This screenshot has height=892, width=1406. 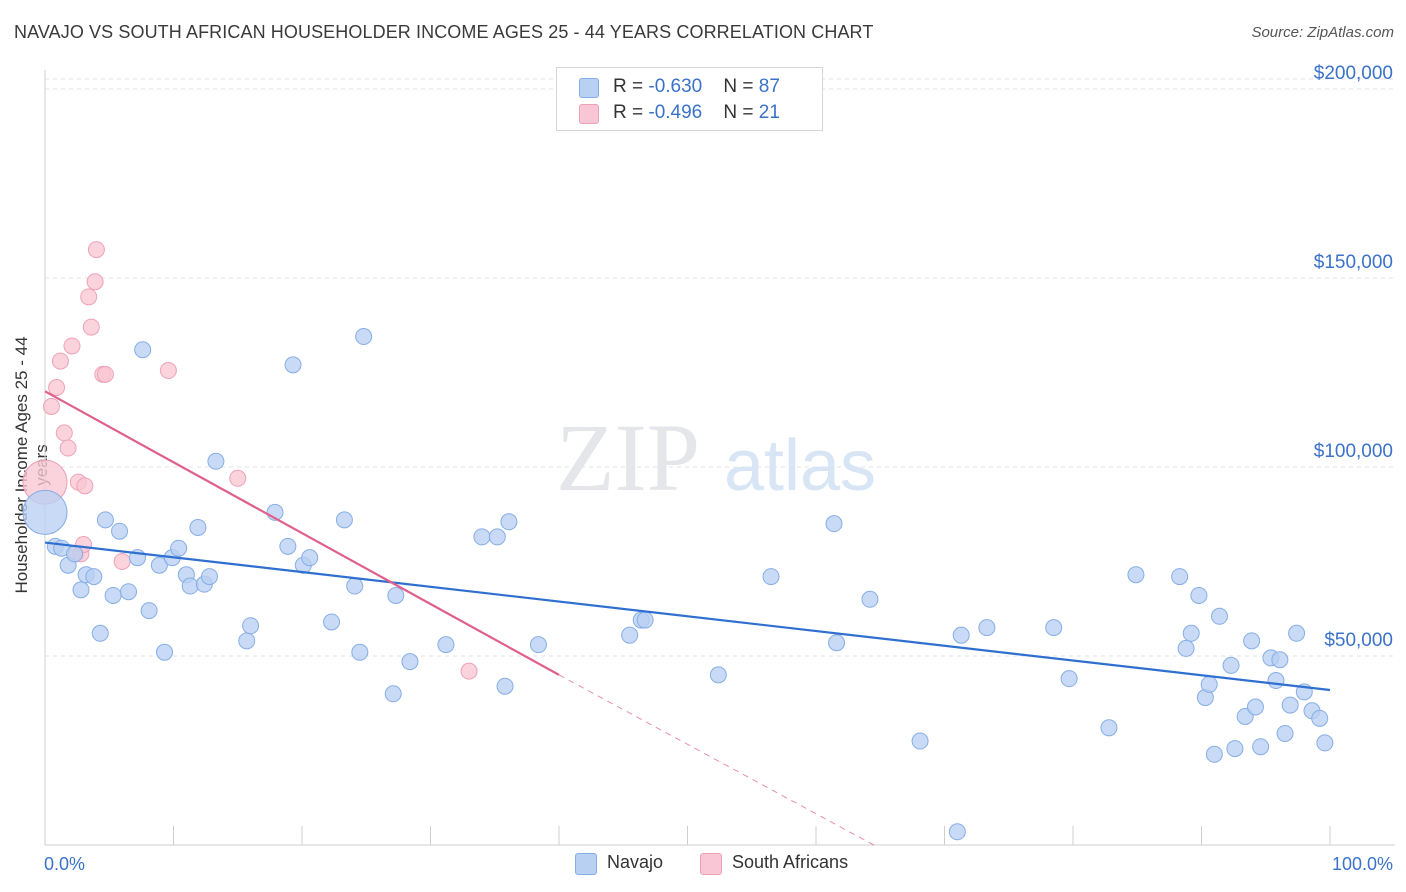 What do you see at coordinates (800, 466) in the screenshot?
I see `watermark-atlas: atlas` at bounding box center [800, 466].